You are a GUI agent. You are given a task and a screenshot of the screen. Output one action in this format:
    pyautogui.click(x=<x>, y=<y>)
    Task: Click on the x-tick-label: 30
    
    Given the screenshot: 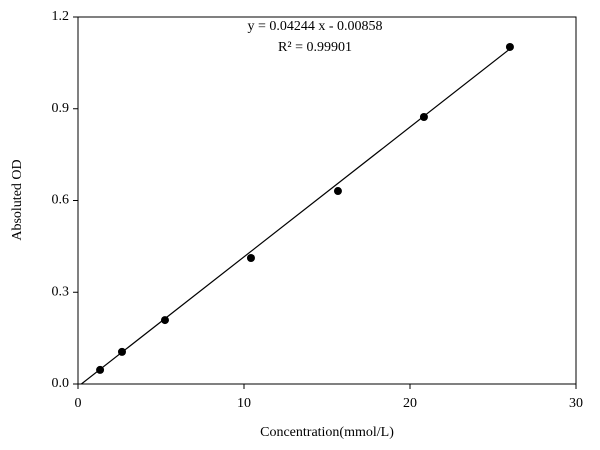 What is the action you would take?
    pyautogui.click(x=576, y=403)
    